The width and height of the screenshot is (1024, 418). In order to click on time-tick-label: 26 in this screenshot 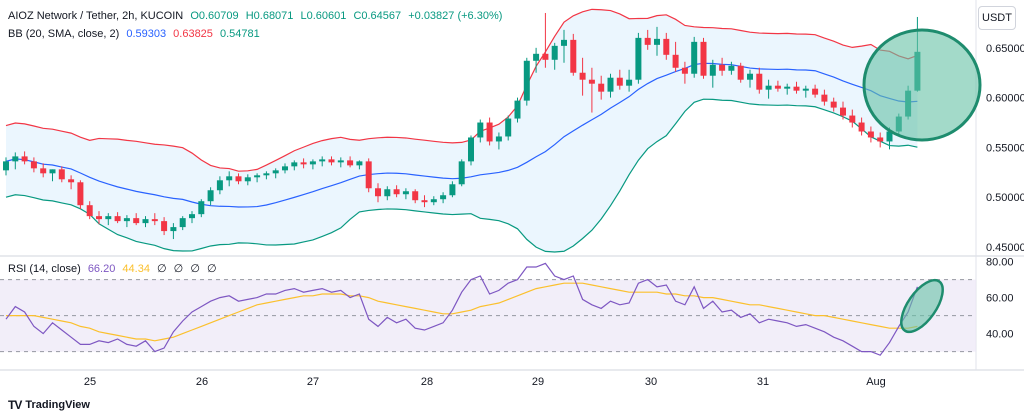, I will do `click(202, 382)`.